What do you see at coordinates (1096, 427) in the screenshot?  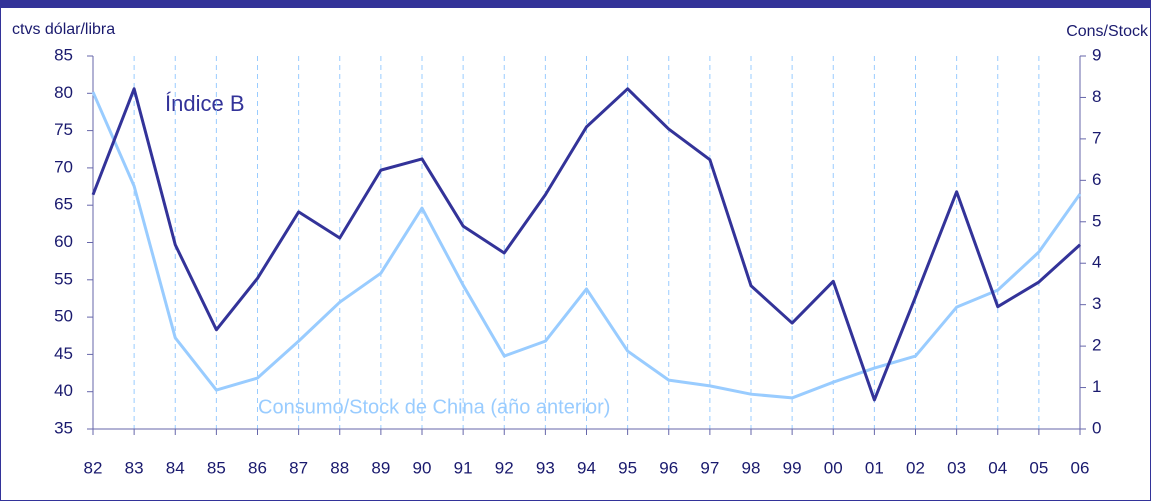 I see `y2-tick-label: 0` at bounding box center [1096, 427].